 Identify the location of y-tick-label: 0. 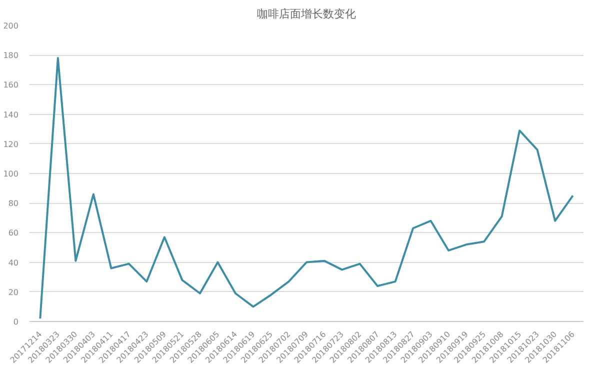
(16, 322).